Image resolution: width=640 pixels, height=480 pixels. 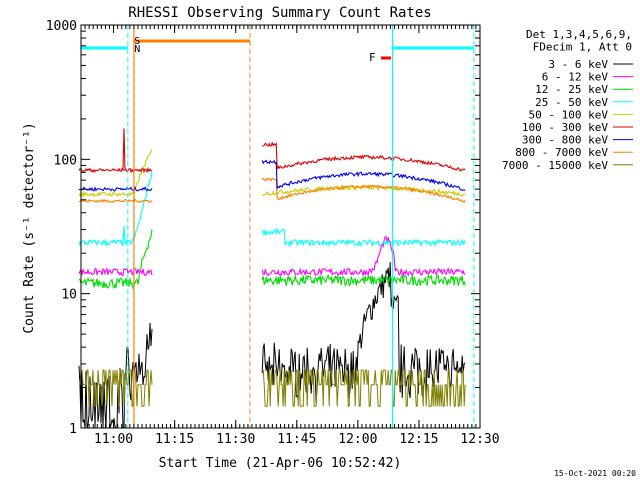 I want to click on marker-label-s: S, so click(x=137, y=41).